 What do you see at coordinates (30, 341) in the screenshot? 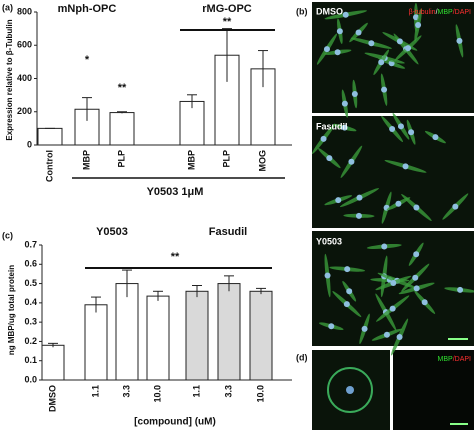
I see `y-tick-label: 0.2` at bounding box center [30, 341].